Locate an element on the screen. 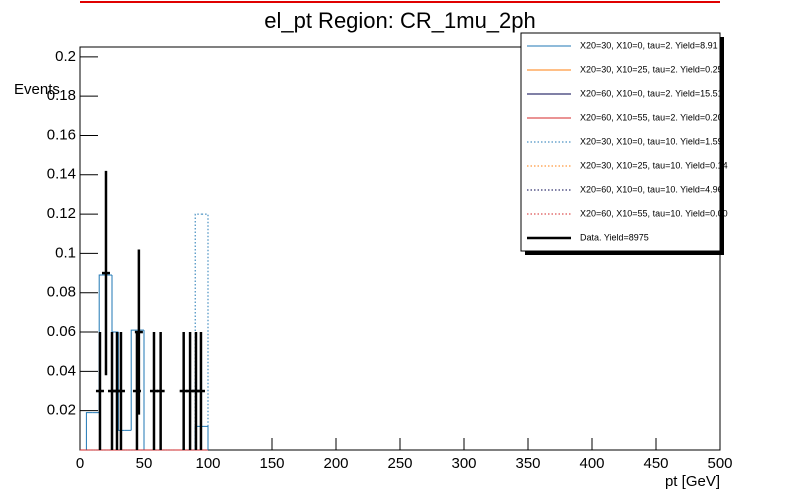 This screenshot has width=800, height=500. chart-title: el_pt Region: CR_1mu_2ph is located at coordinates (400, 20).